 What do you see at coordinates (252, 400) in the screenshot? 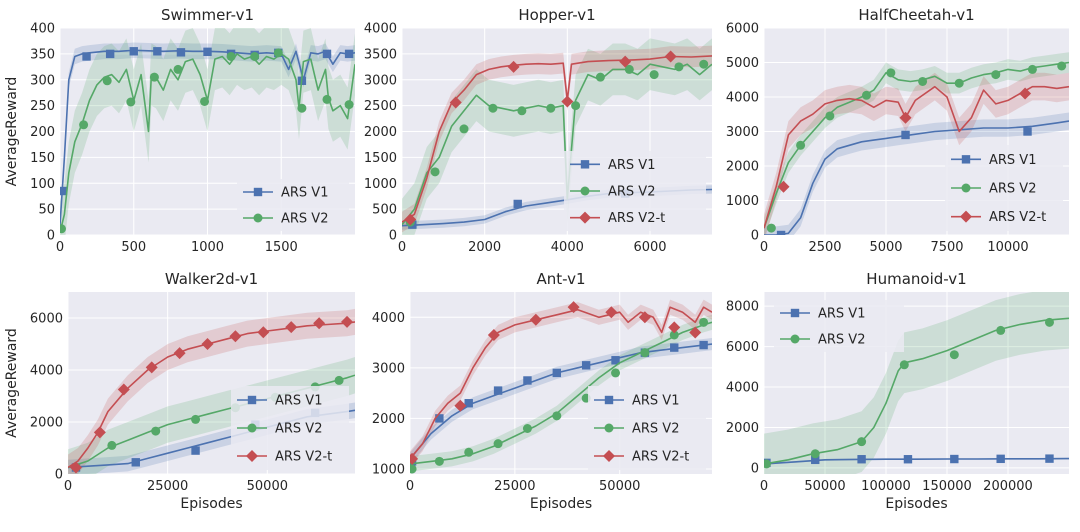
I see `walker2d-v1-legend-ars-v1-marker` at bounding box center [252, 400].